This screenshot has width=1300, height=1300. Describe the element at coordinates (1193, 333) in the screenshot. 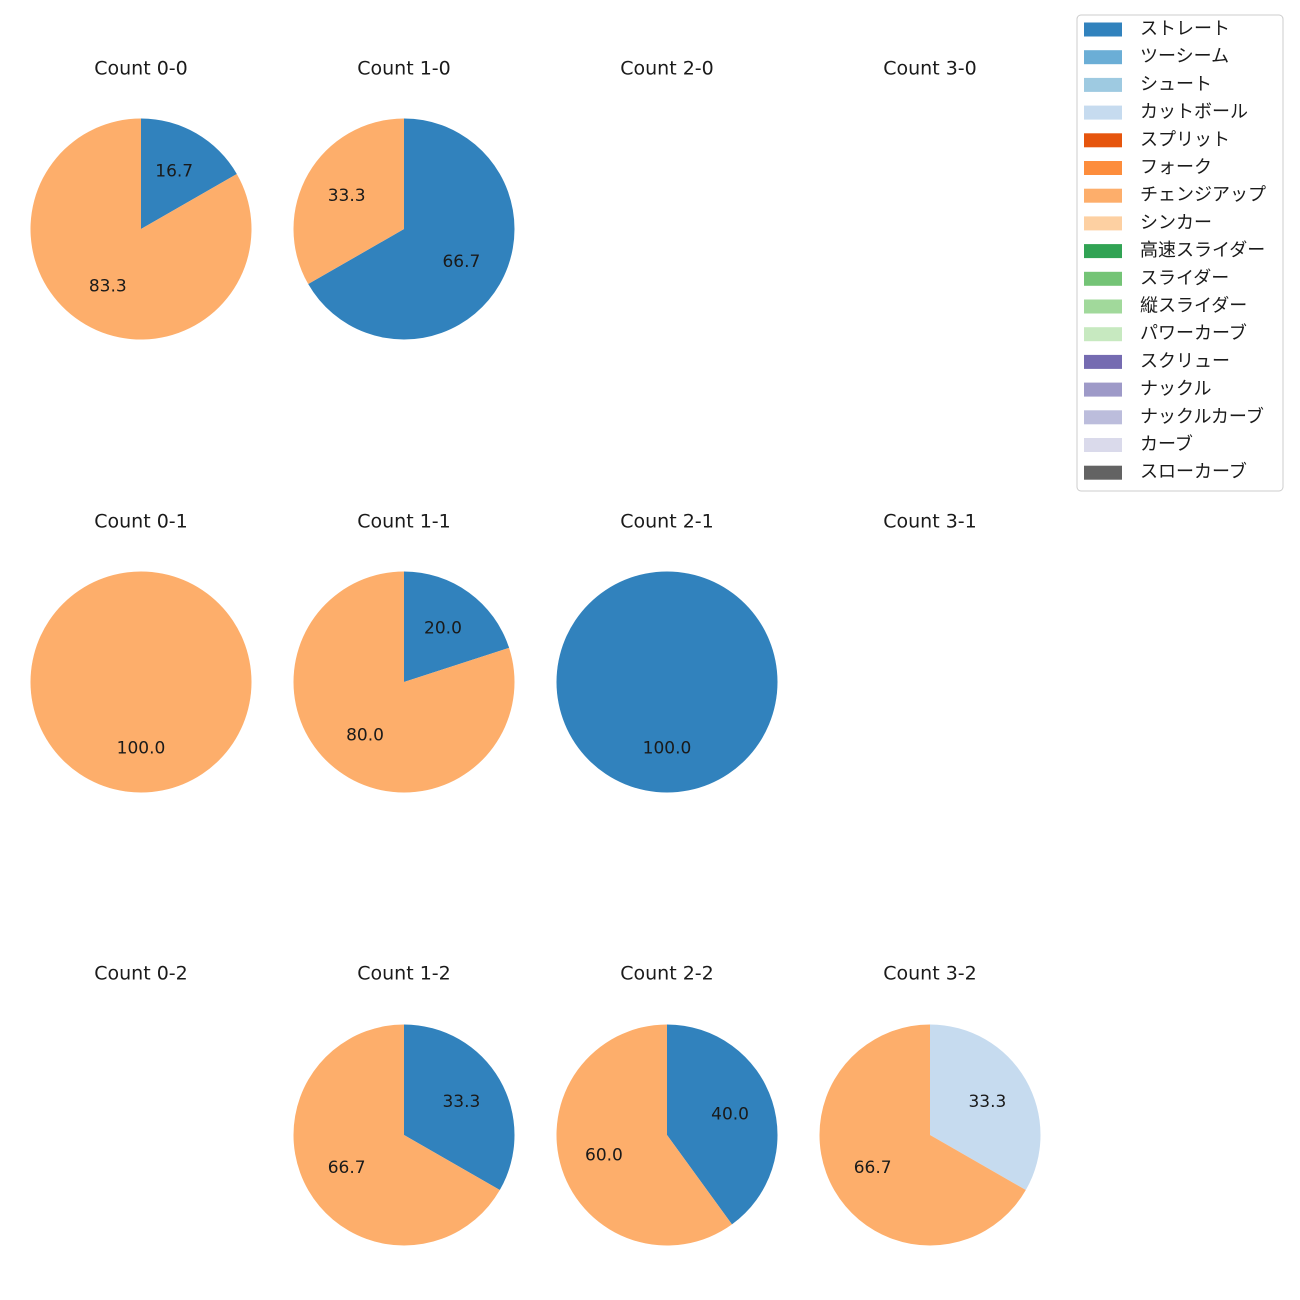

I see `legend-label: パワーカーブ` at that location.